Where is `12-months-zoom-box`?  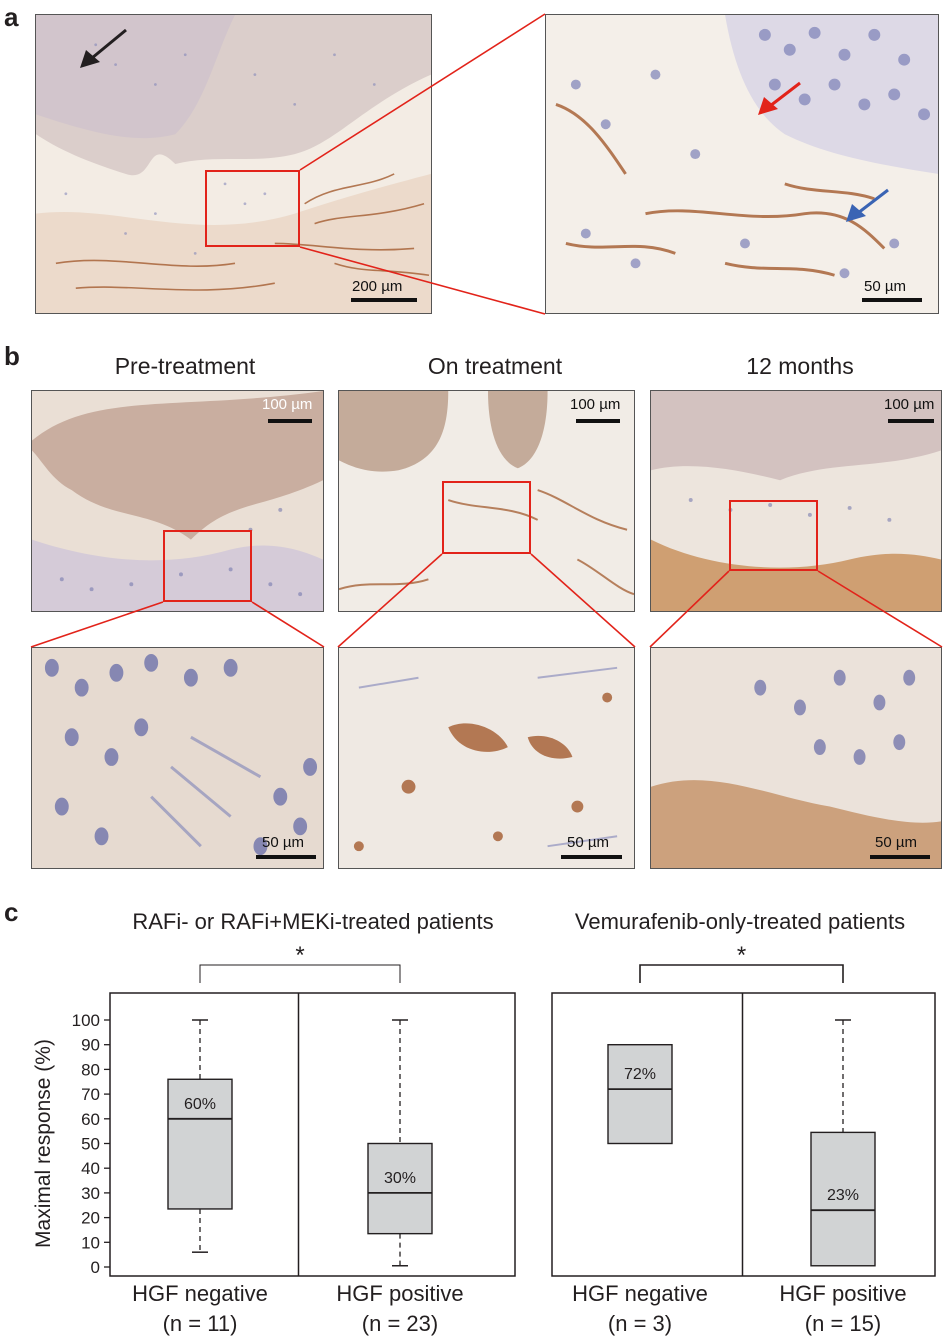 12-months-zoom-box is located at coordinates (773, 535).